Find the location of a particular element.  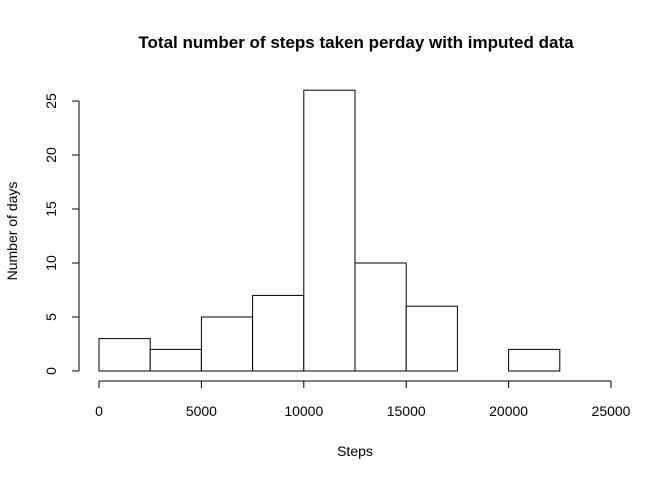

y-tick-label-1: 5 is located at coordinates (51, 317).